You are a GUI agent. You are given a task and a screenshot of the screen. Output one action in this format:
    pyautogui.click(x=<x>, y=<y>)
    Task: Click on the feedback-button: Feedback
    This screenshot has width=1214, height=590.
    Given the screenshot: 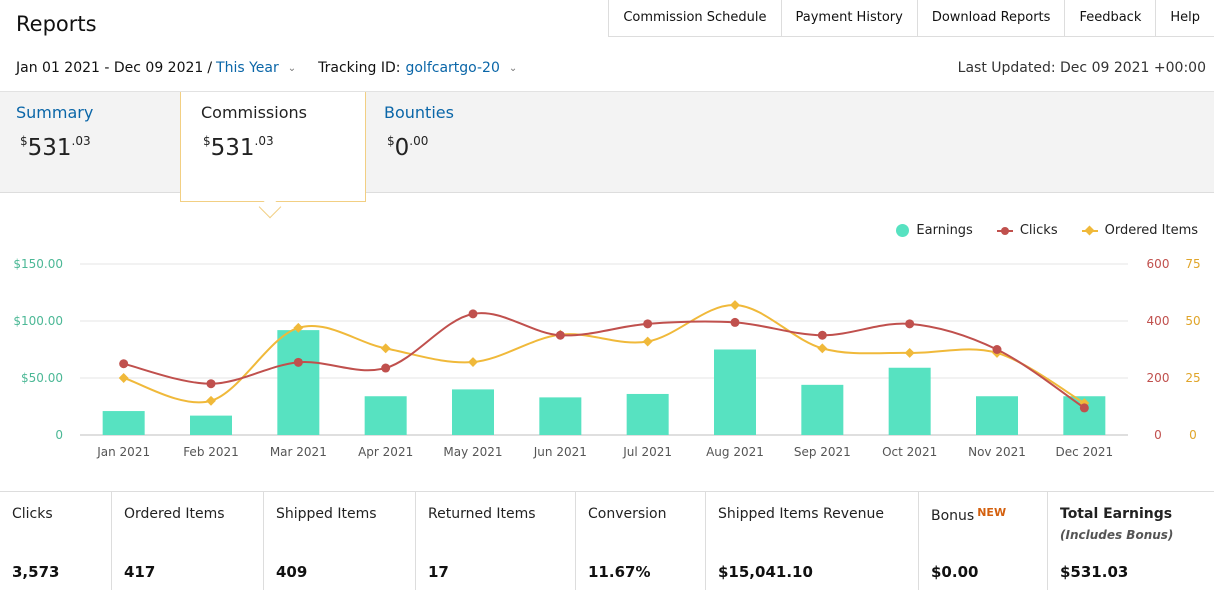 What is the action you would take?
    pyautogui.click(x=1111, y=18)
    